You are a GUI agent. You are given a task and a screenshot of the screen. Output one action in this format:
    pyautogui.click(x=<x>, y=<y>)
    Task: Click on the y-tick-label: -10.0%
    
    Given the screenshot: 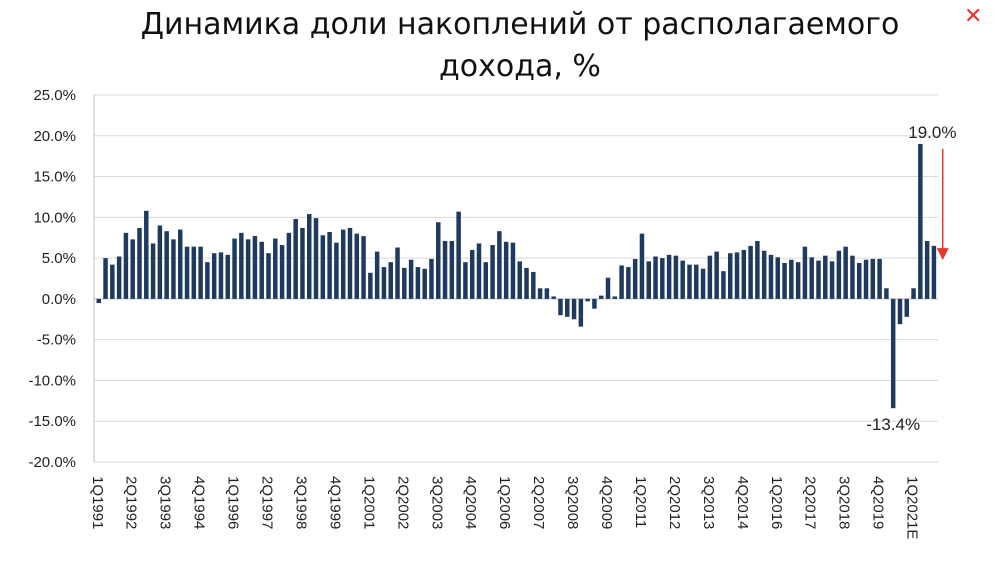 What is the action you would take?
    pyautogui.click(x=52, y=380)
    